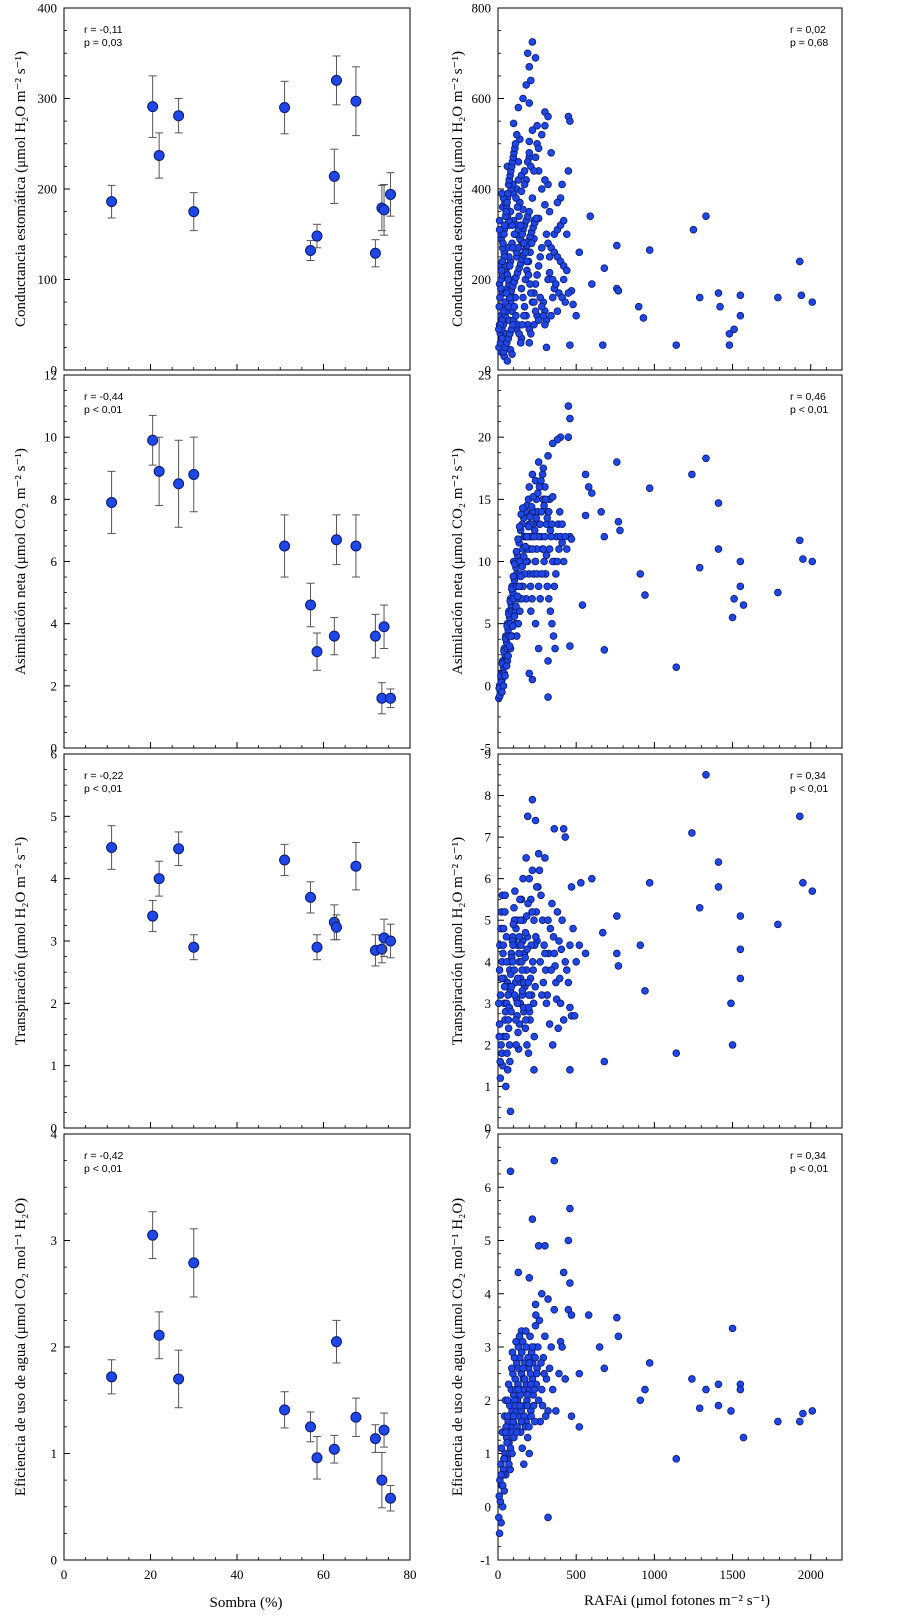  What do you see at coordinates (809, 410) in the screenshot?
I see `correlation-p: p < 0,01` at bounding box center [809, 410].